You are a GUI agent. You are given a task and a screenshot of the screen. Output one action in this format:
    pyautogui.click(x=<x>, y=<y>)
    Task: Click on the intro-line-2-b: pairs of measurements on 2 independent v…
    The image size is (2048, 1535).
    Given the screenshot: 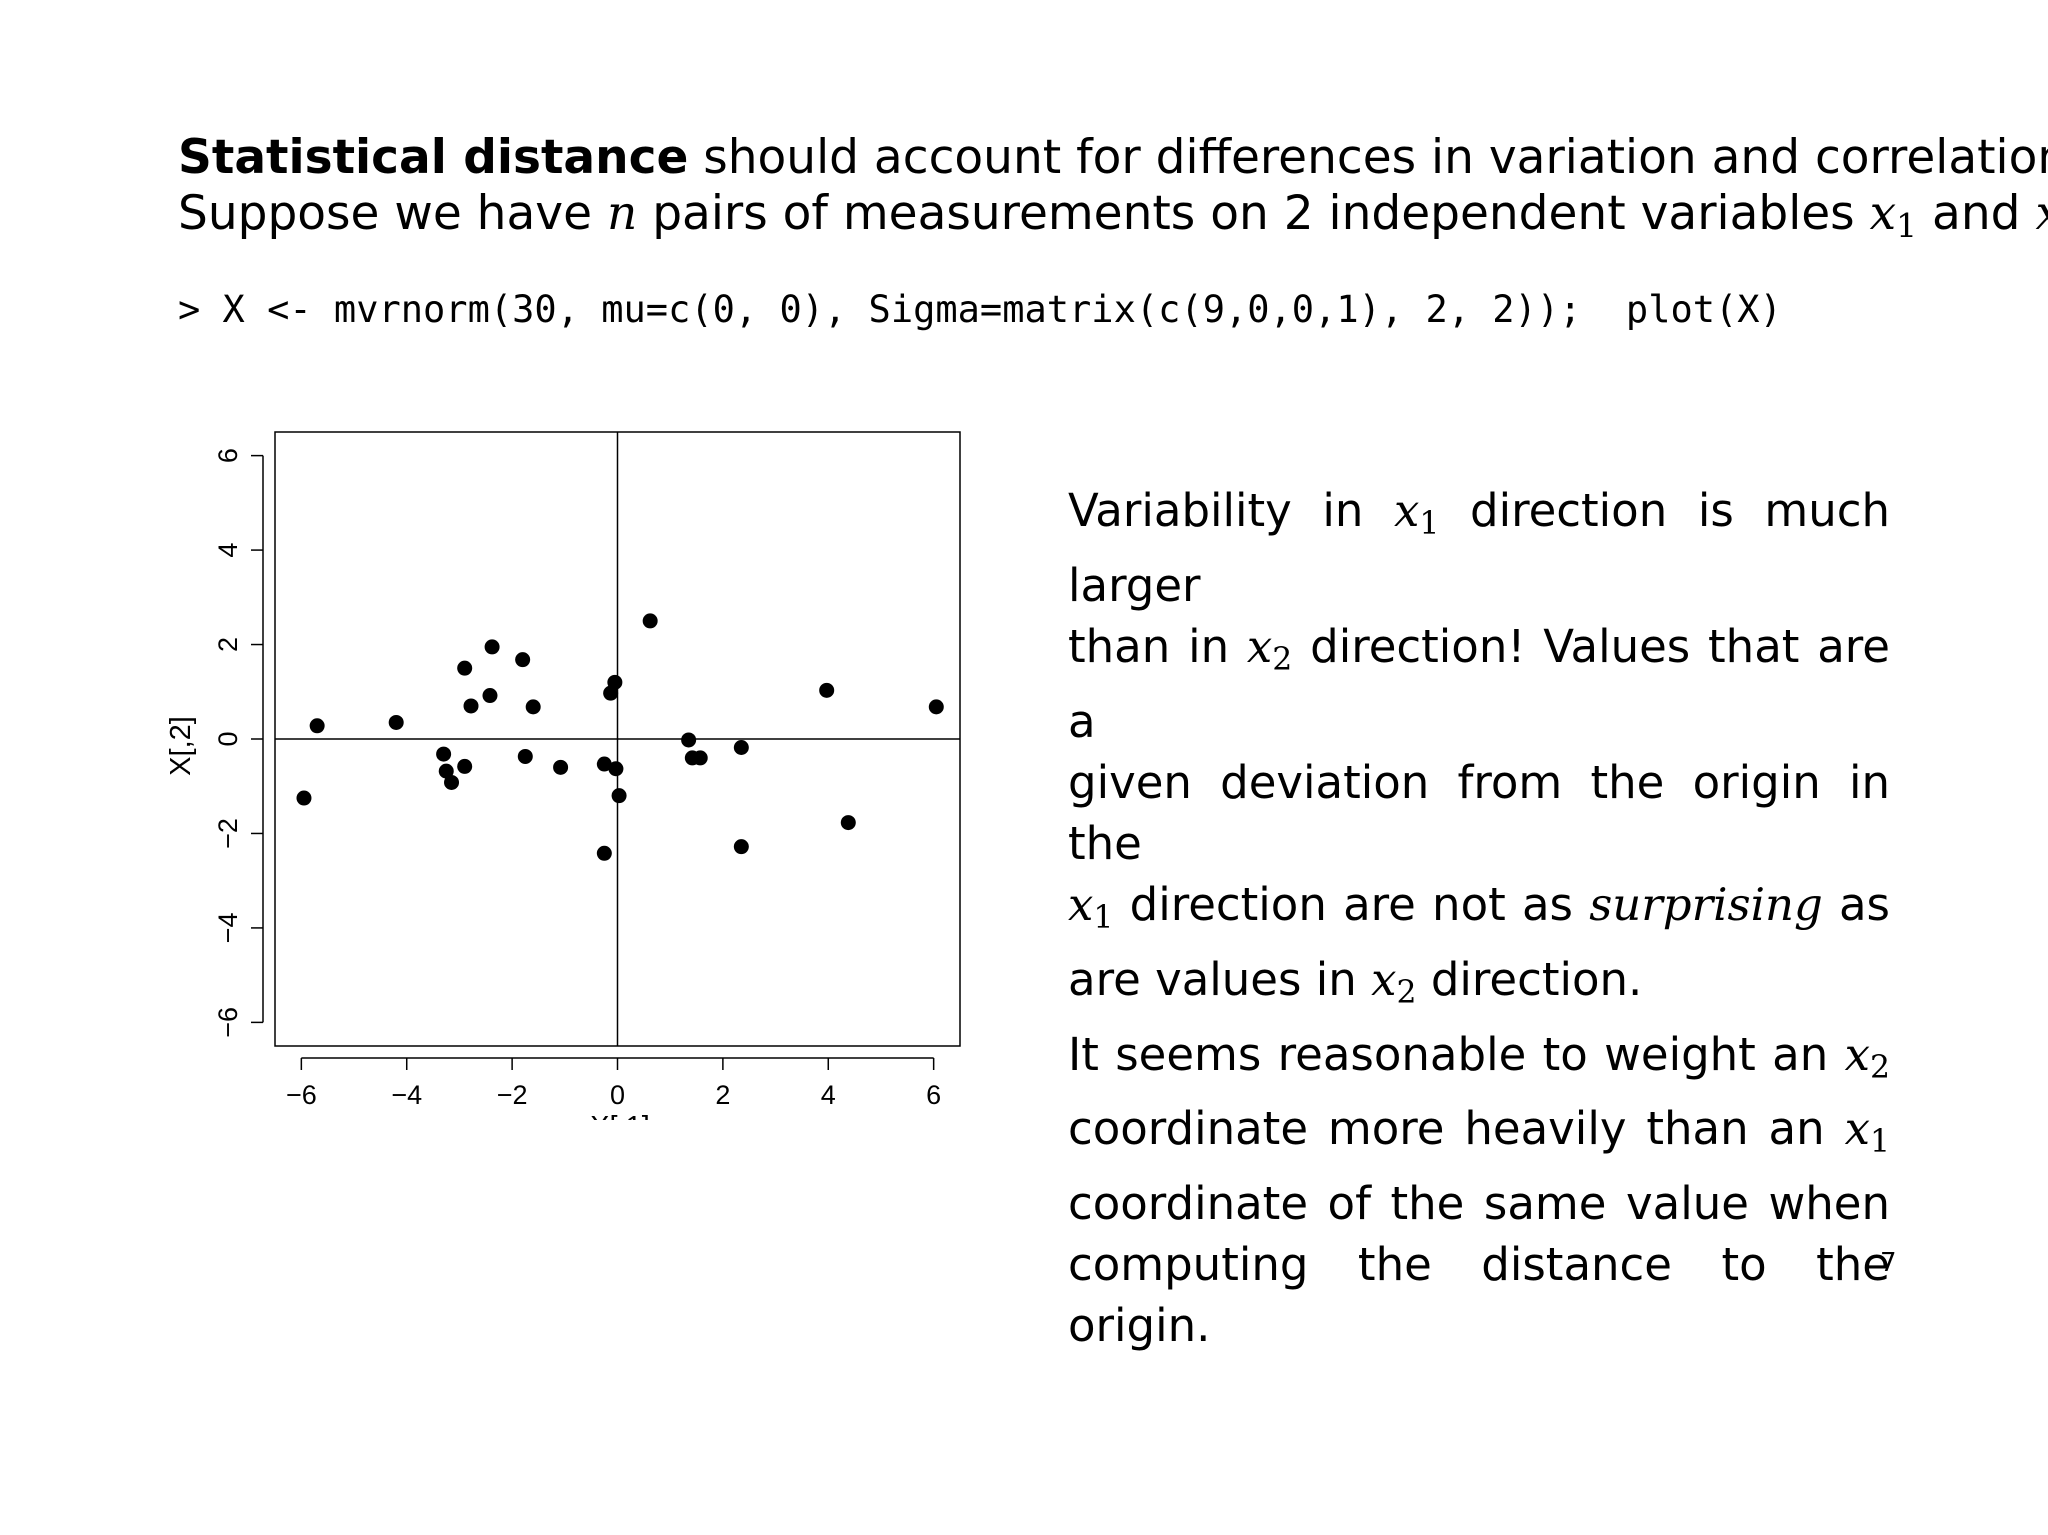 What is the action you would take?
    pyautogui.click(x=1253, y=213)
    